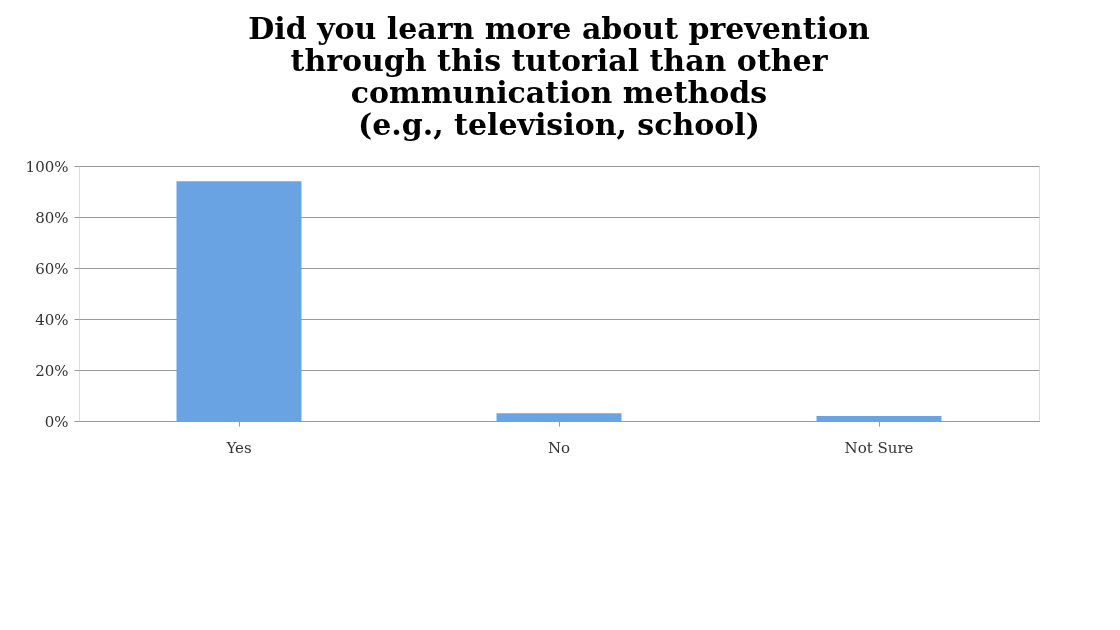 This screenshot has height=630, width=1120. I want to click on y-tick-label: 100%, so click(47, 166).